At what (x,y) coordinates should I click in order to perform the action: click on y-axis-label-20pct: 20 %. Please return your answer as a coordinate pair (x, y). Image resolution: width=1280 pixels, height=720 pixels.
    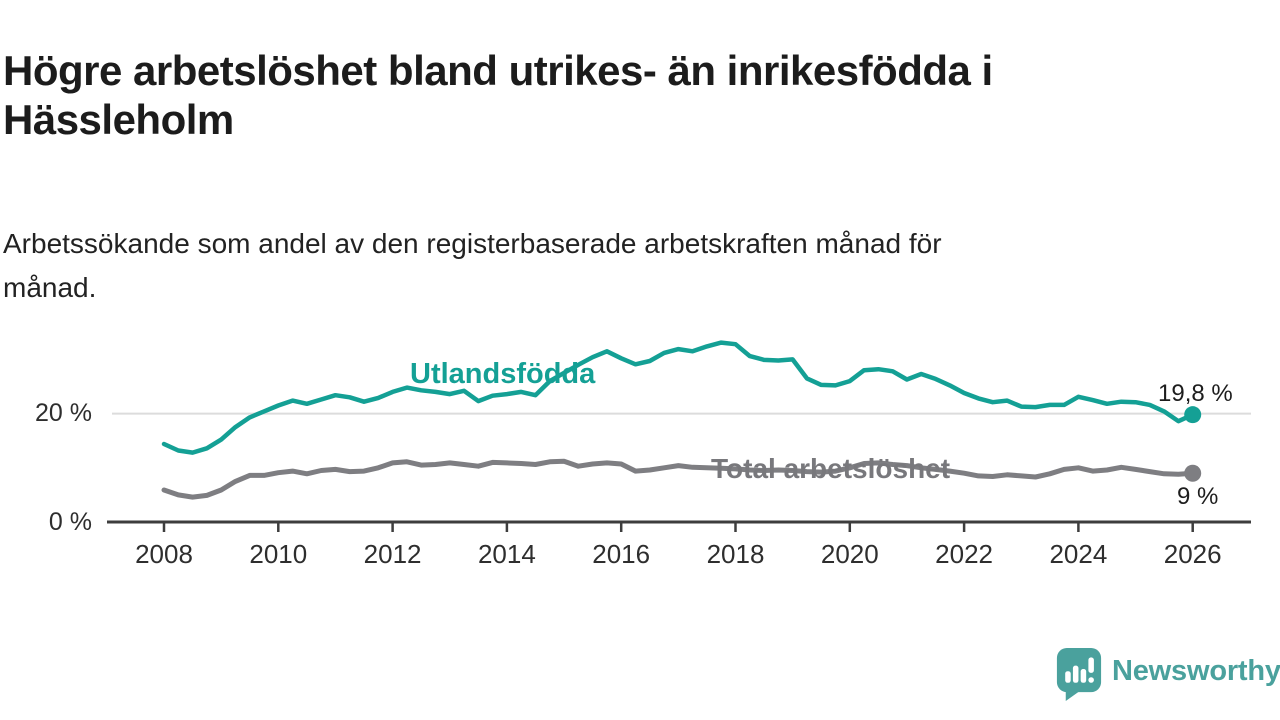
    Looking at the image, I should click on (63, 413).